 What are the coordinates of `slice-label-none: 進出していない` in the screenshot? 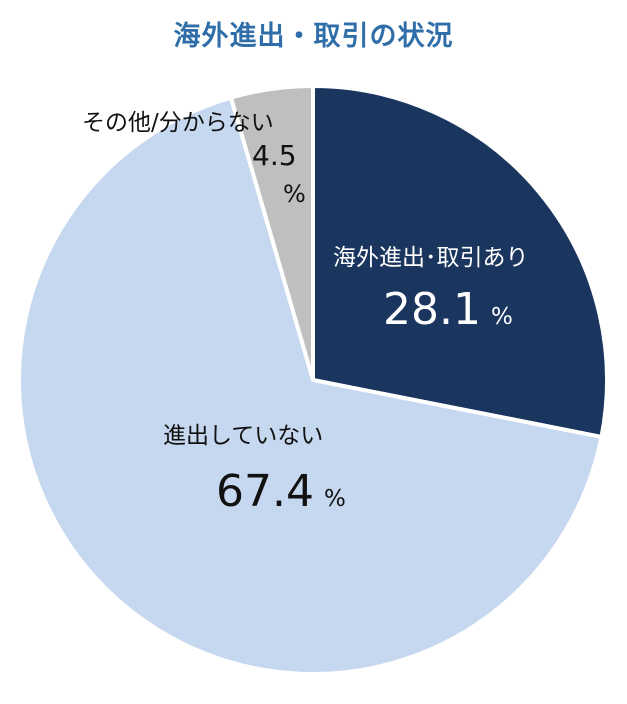 It's located at (243, 433).